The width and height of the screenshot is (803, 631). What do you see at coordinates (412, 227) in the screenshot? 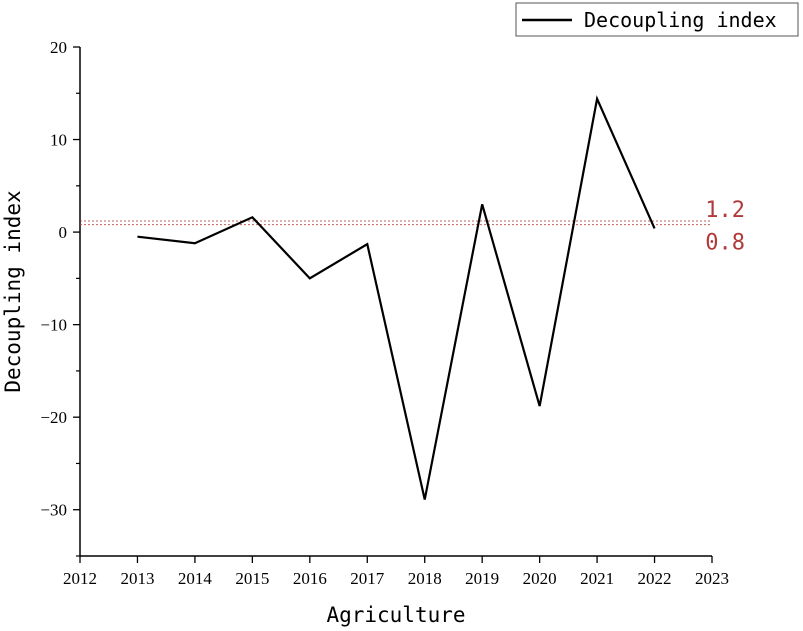
I see `reference-lines: 1.20.8` at bounding box center [412, 227].